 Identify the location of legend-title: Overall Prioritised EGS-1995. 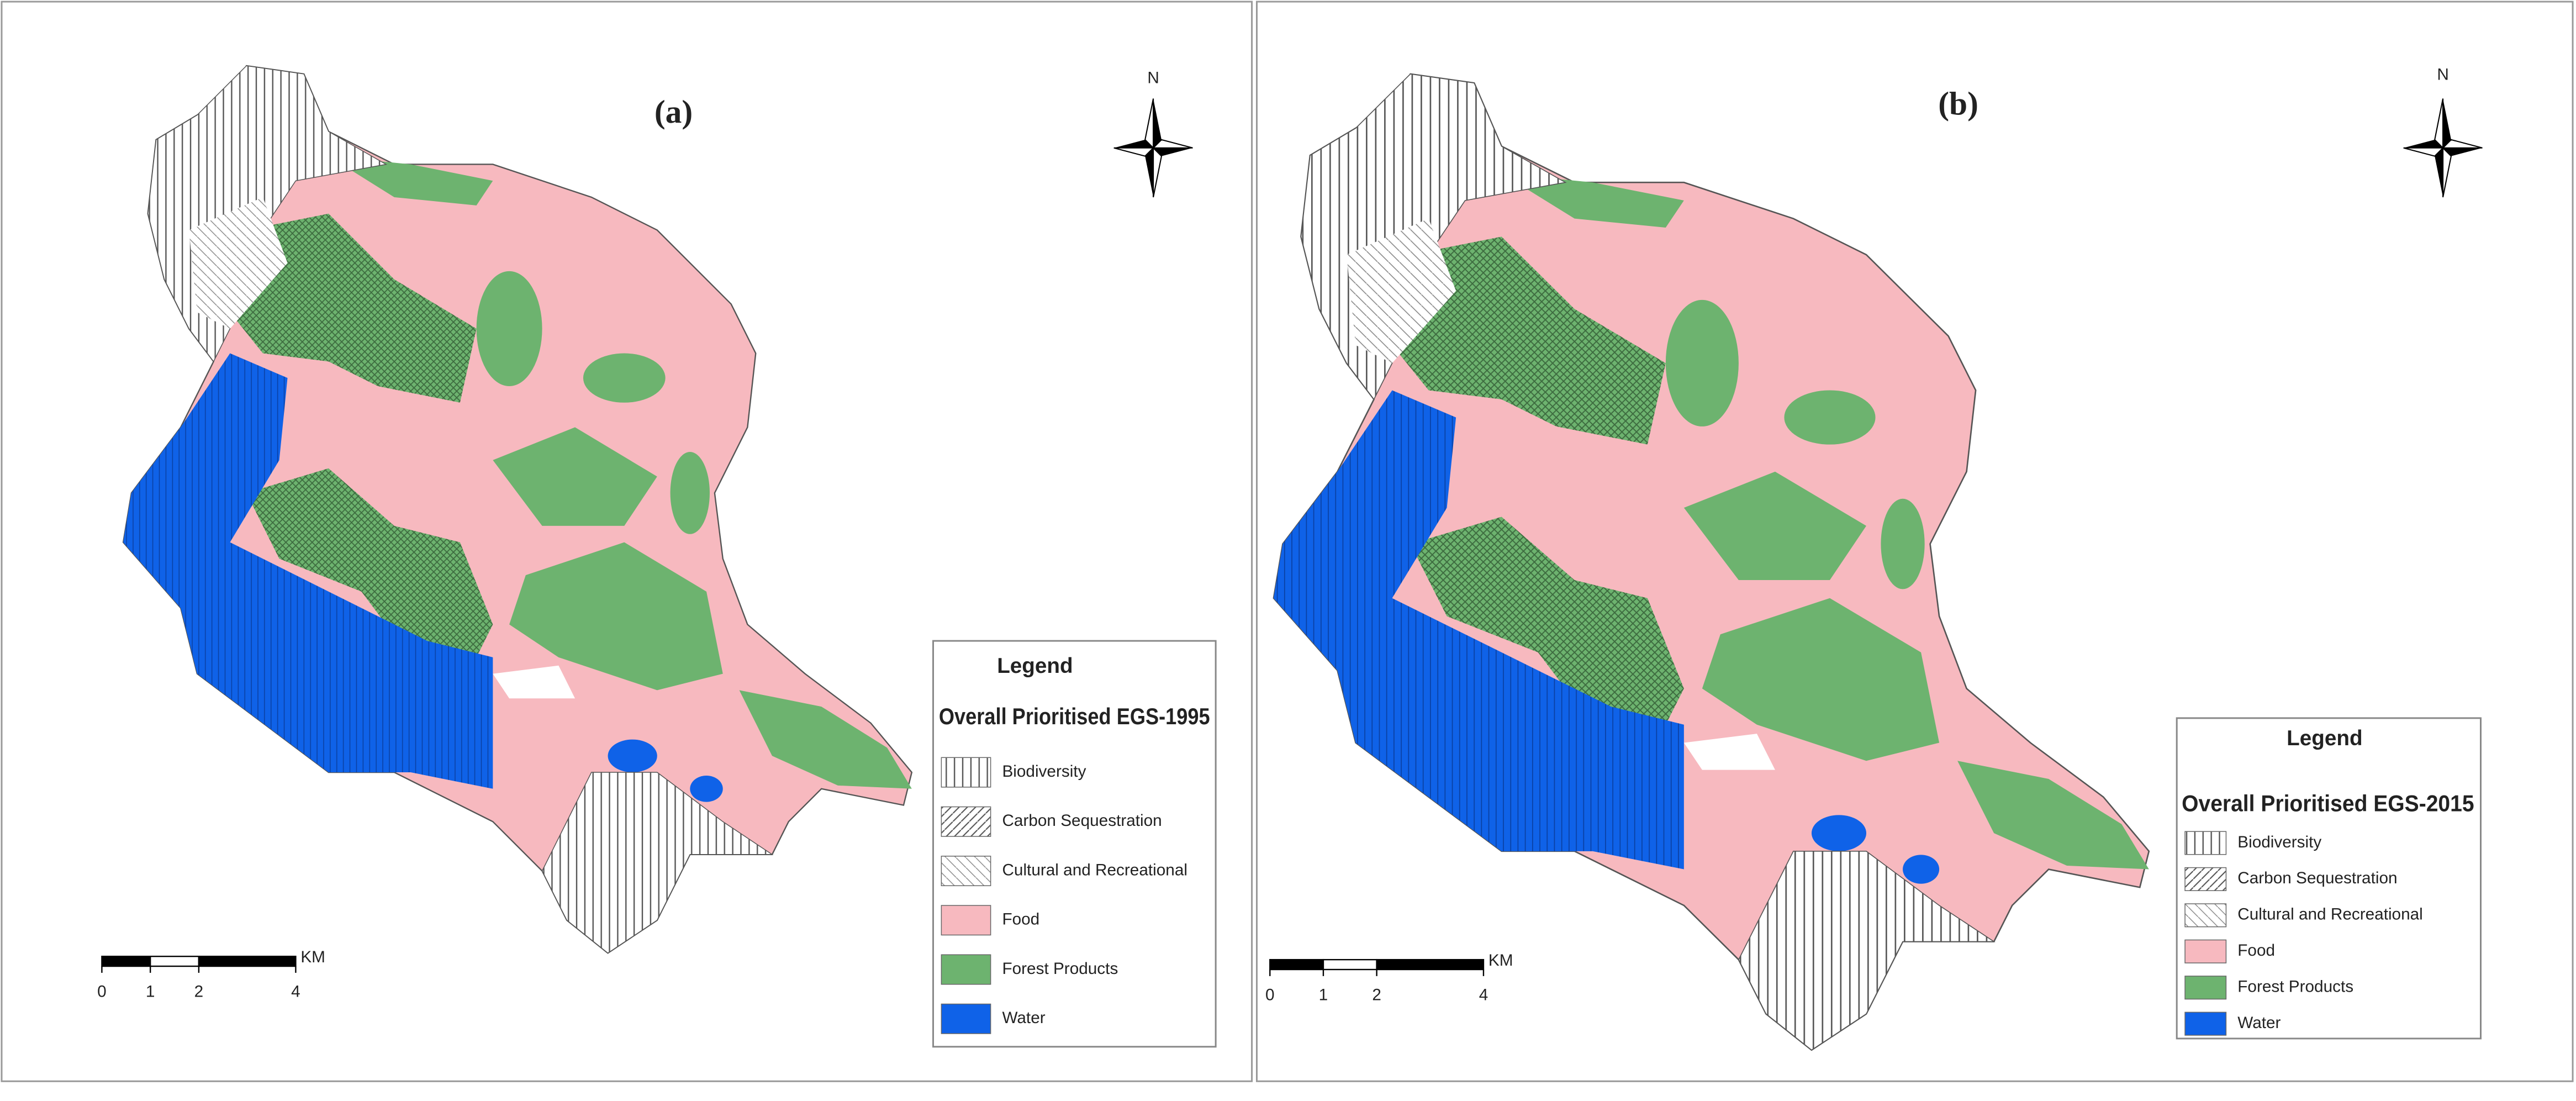
(1074, 716).